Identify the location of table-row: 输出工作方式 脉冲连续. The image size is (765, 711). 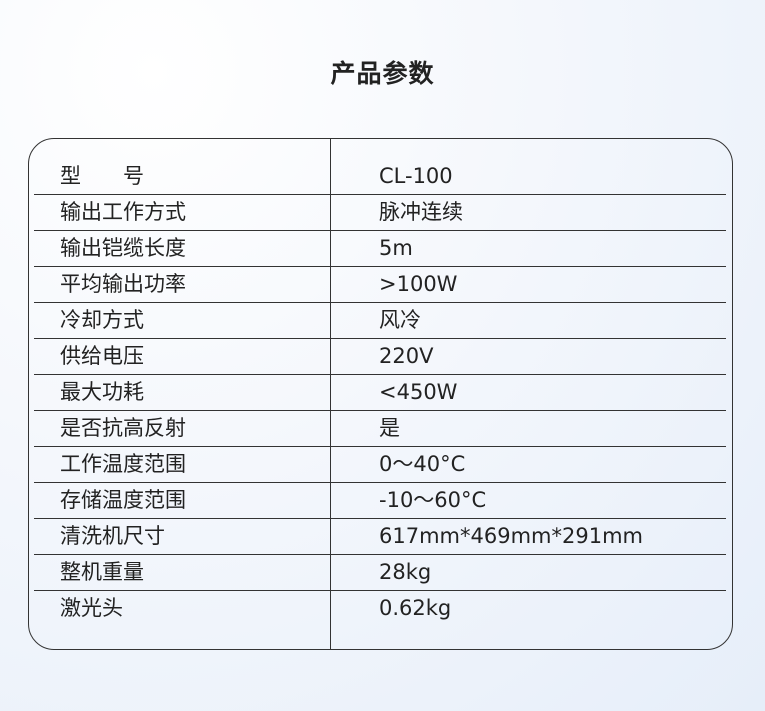
(380, 212).